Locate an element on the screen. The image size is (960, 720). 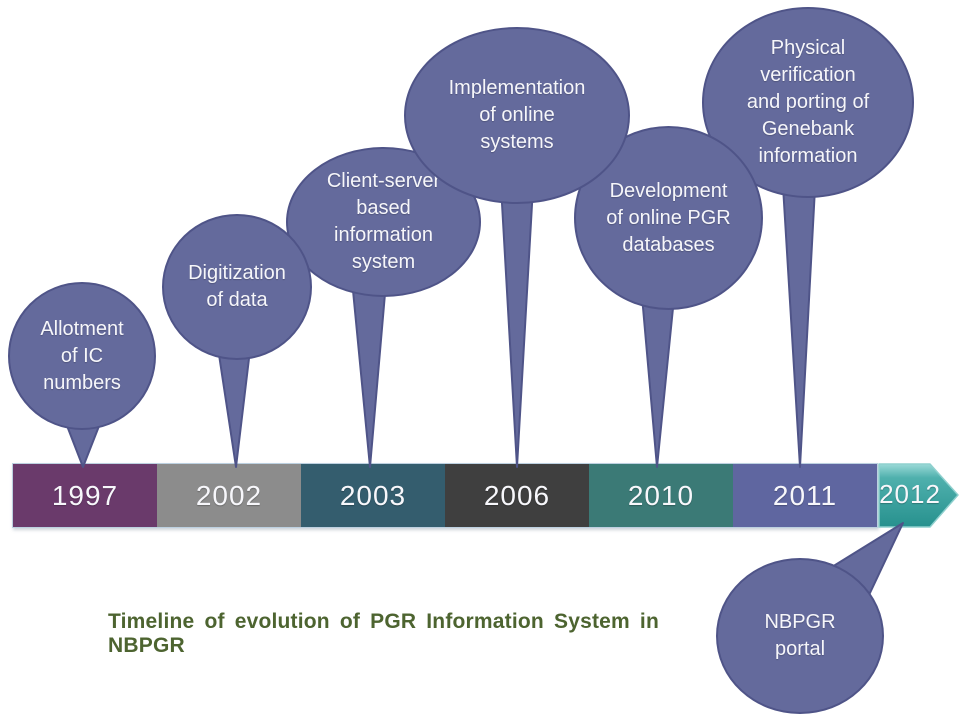
year-label-2010: 2010 is located at coordinates (661, 495).